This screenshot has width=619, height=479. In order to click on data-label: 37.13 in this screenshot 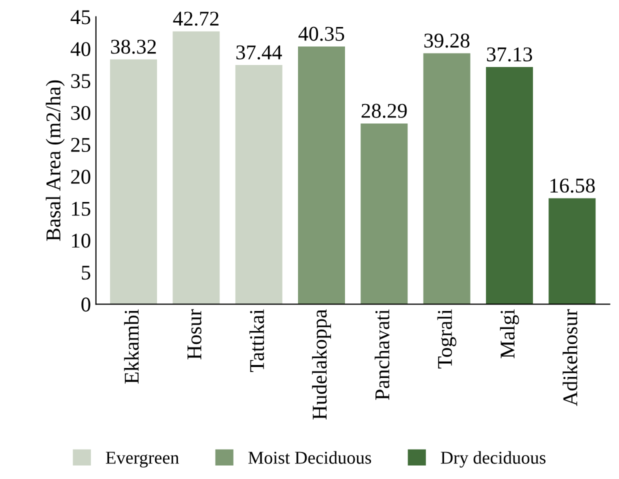, I will do `click(509, 54)`.